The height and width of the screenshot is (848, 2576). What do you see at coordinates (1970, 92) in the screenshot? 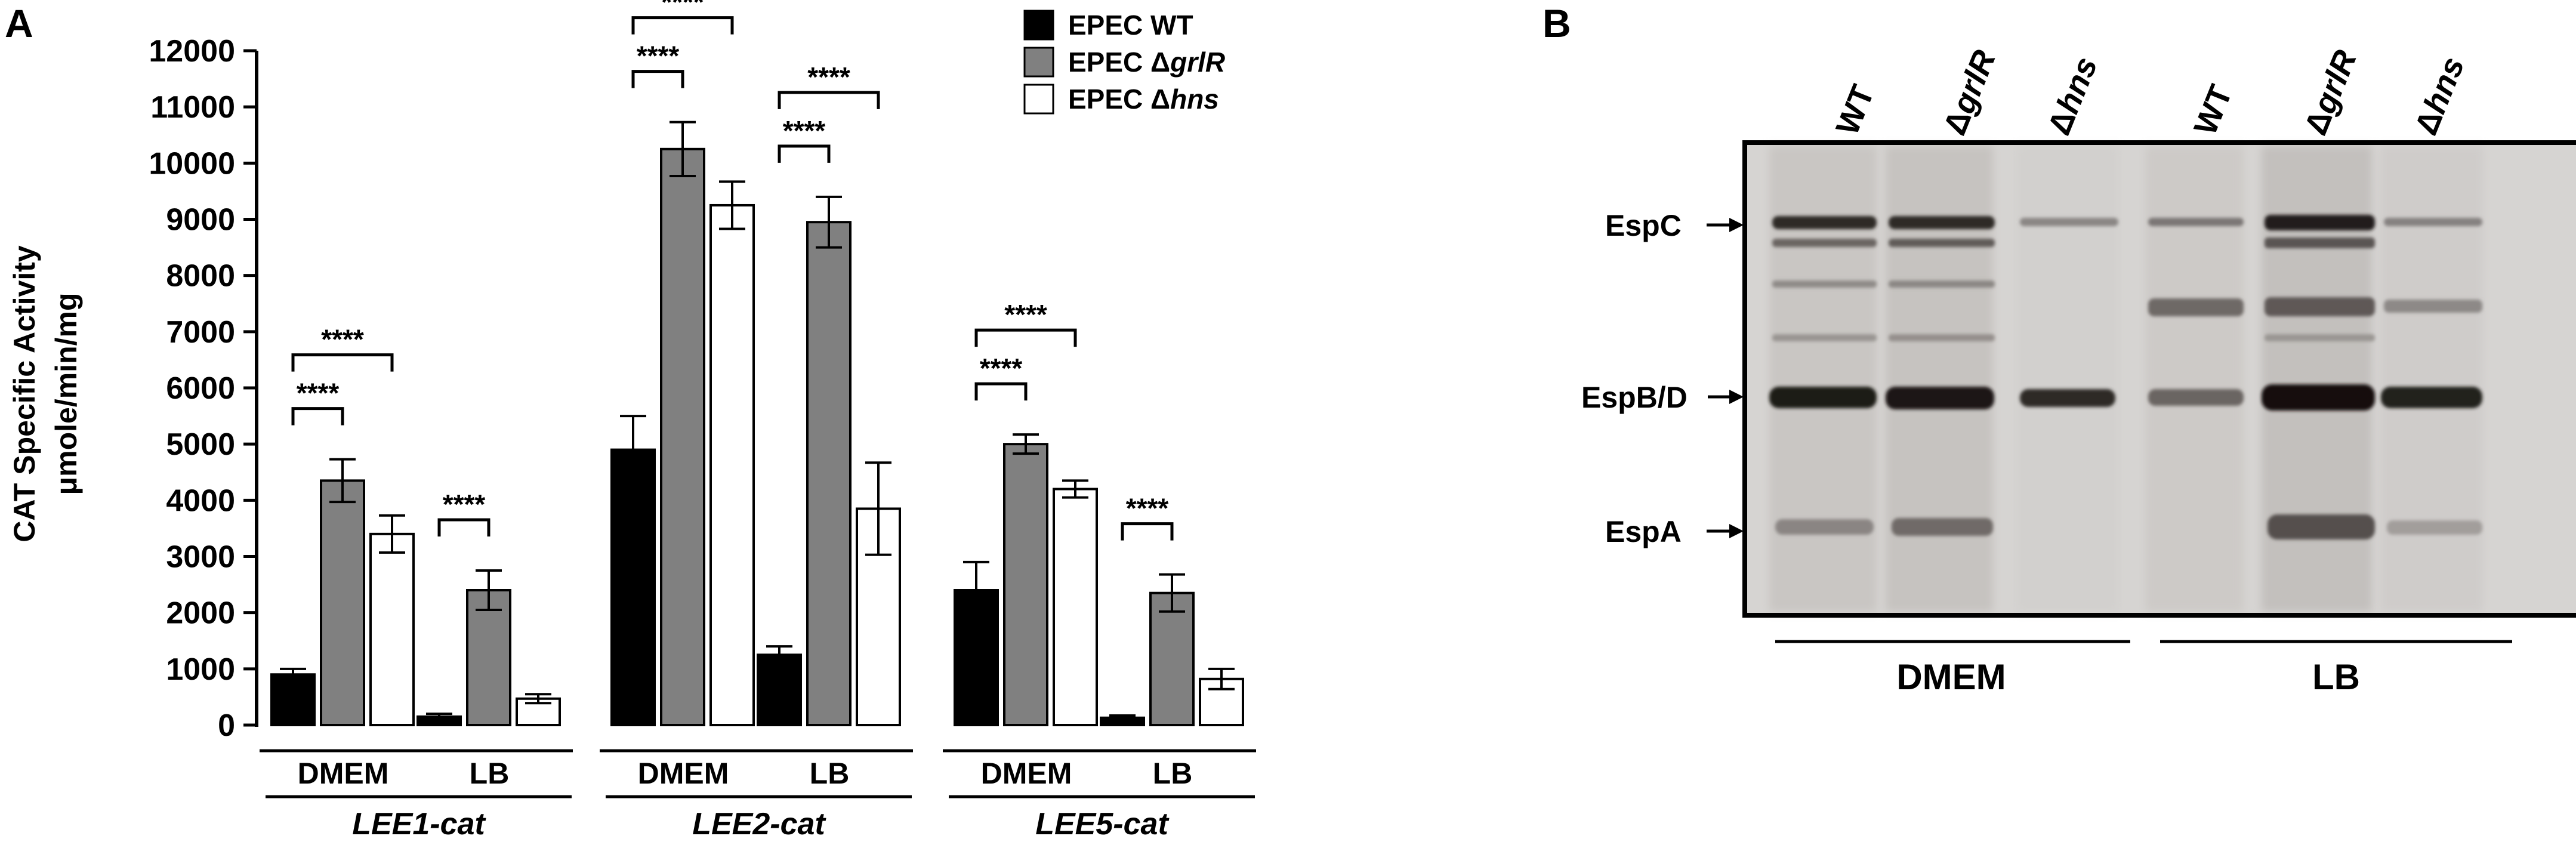
I see `gel-lane-label-2: ΔgrlR` at bounding box center [1970, 92].